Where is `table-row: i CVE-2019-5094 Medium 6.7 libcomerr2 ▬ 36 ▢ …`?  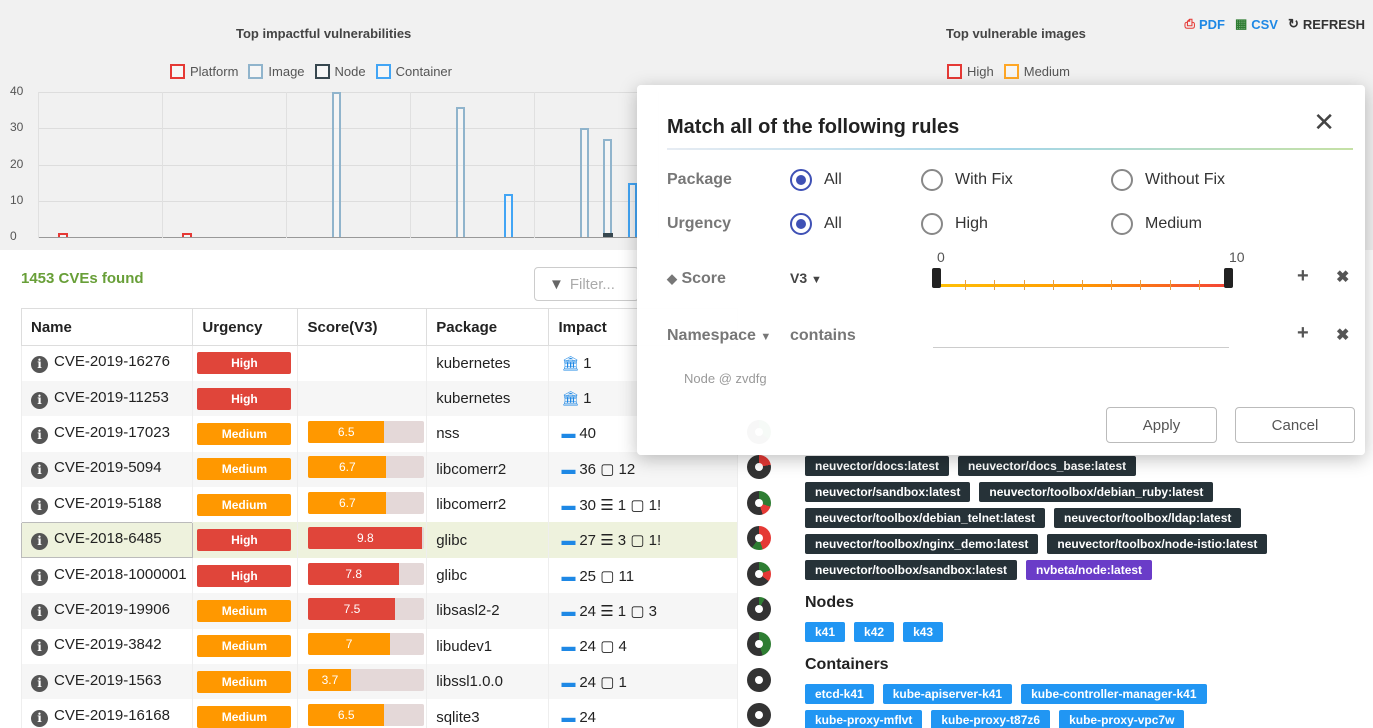
table-row: i CVE-2019-5094 Medium 6.7 libcomerr2 ▬ 36 ▢ … is located at coordinates (395, 469).